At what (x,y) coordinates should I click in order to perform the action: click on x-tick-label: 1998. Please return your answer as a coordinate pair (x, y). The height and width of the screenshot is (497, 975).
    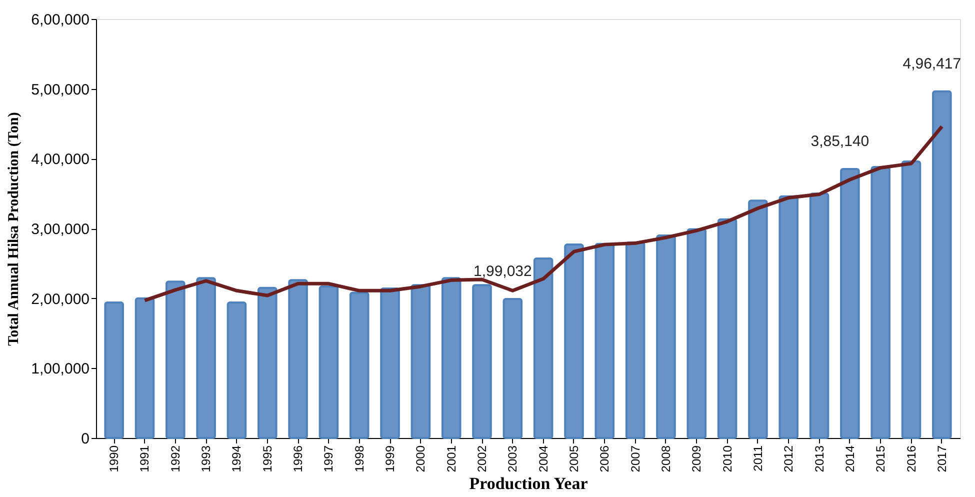
    Looking at the image, I should click on (359, 458).